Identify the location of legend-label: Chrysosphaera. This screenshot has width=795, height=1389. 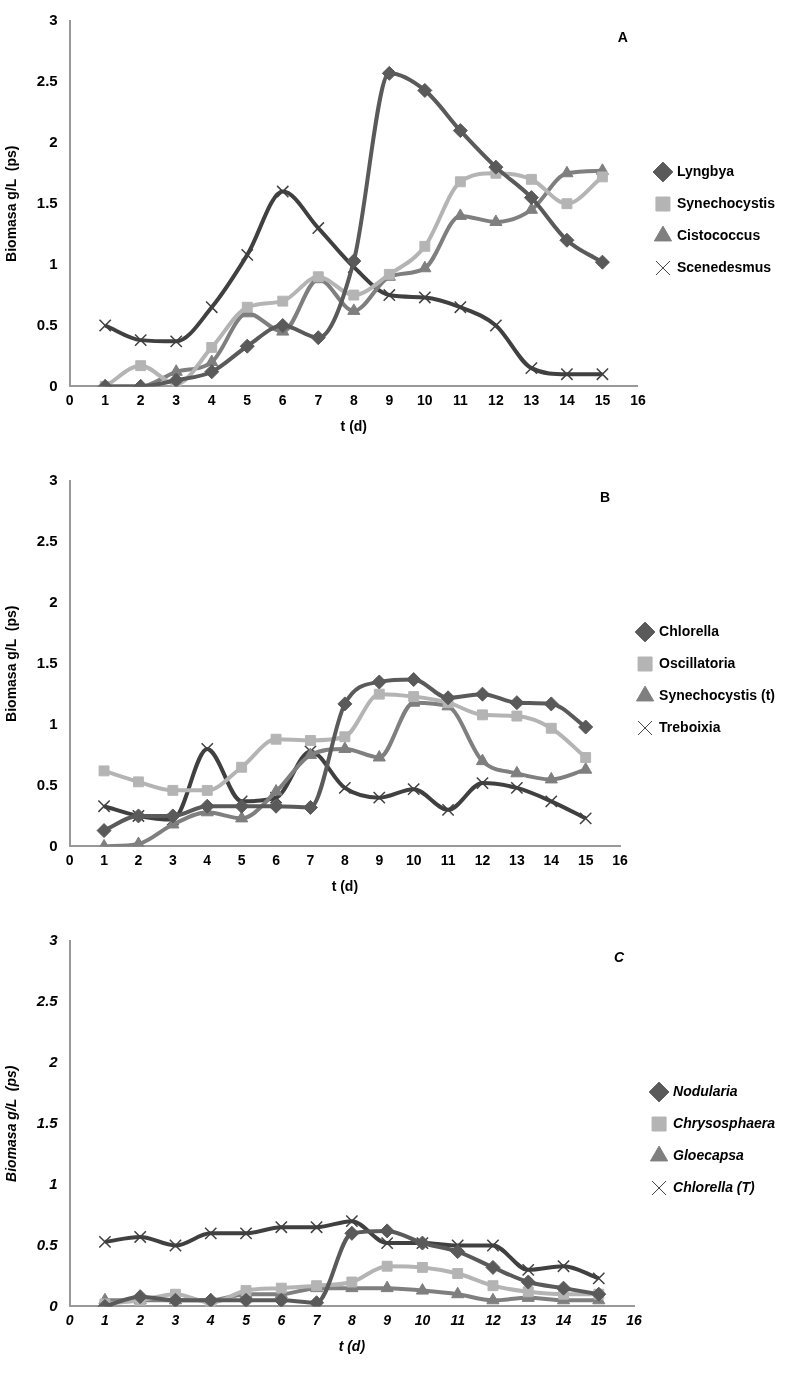
(724, 1122).